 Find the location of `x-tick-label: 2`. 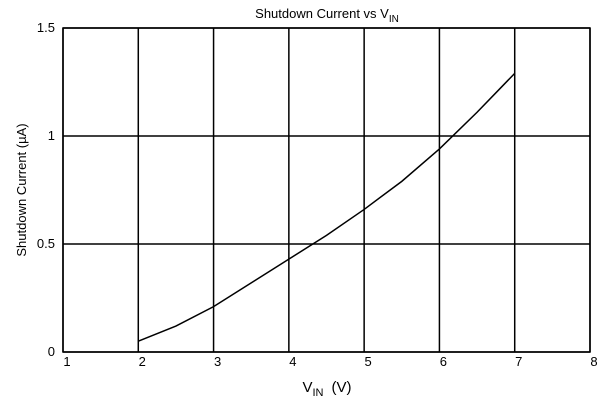

x-tick-label: 2 is located at coordinates (142, 361).